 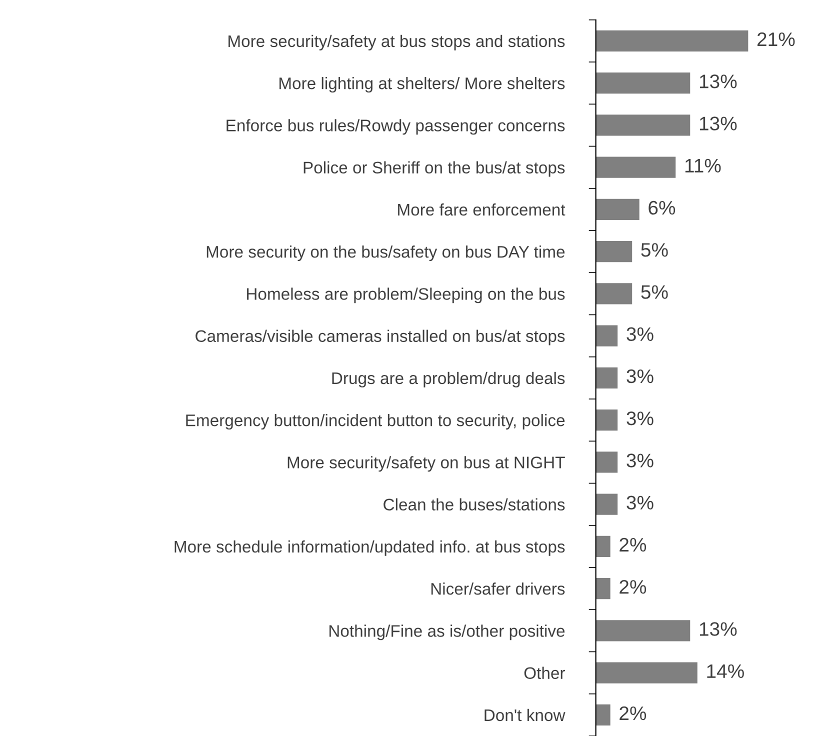 I want to click on y-tick-label: More security/safety at bus stops and stations, so click(x=396, y=42).